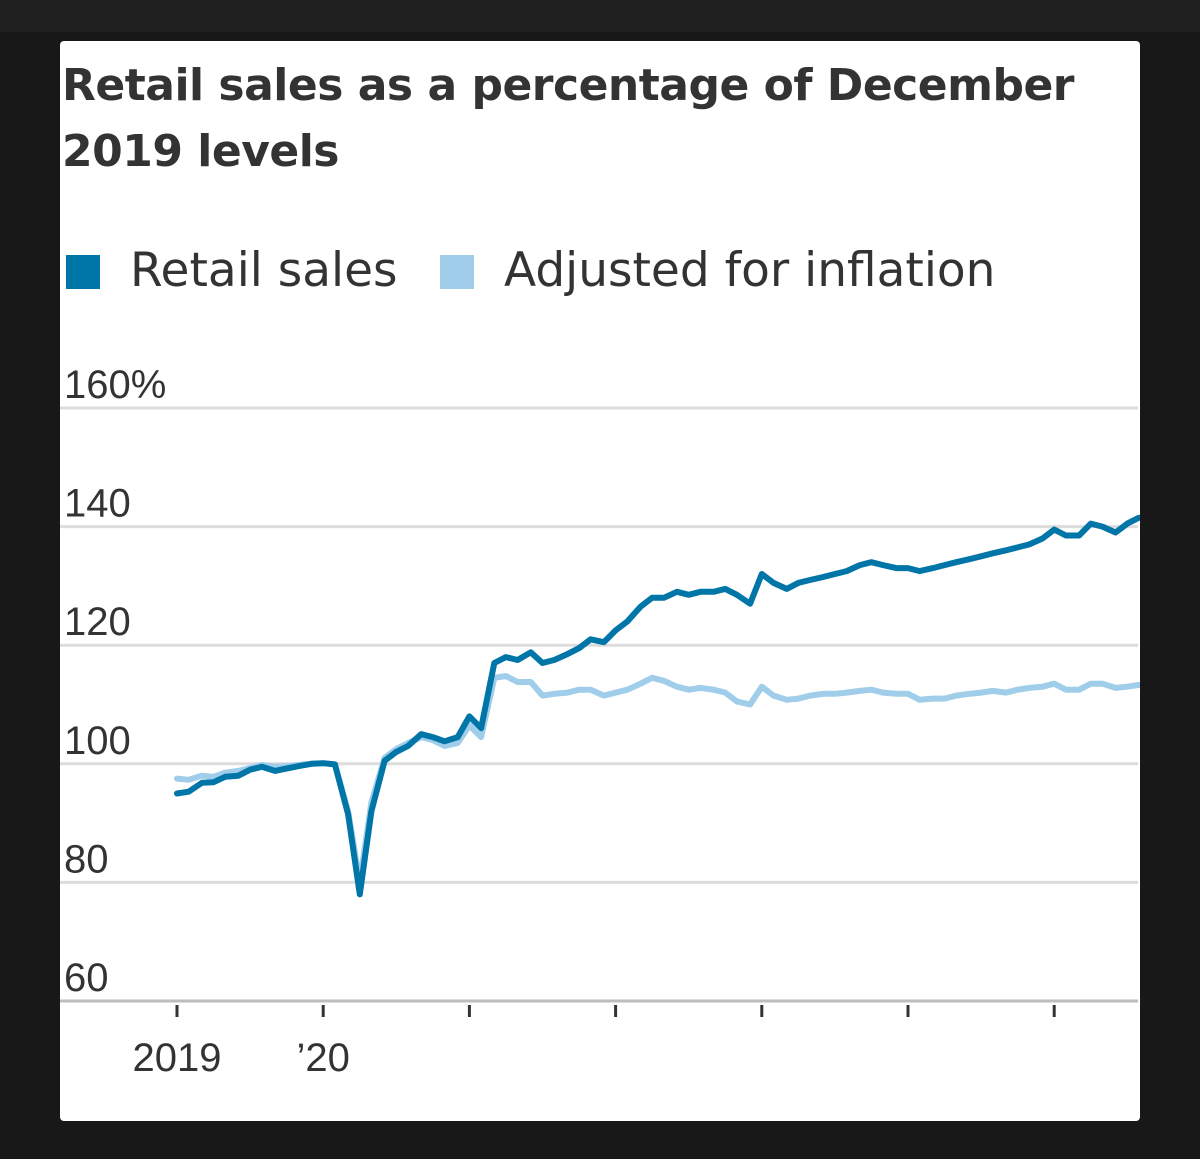  What do you see at coordinates (97, 504) in the screenshot?
I see `y-tick-label-140: 140` at bounding box center [97, 504].